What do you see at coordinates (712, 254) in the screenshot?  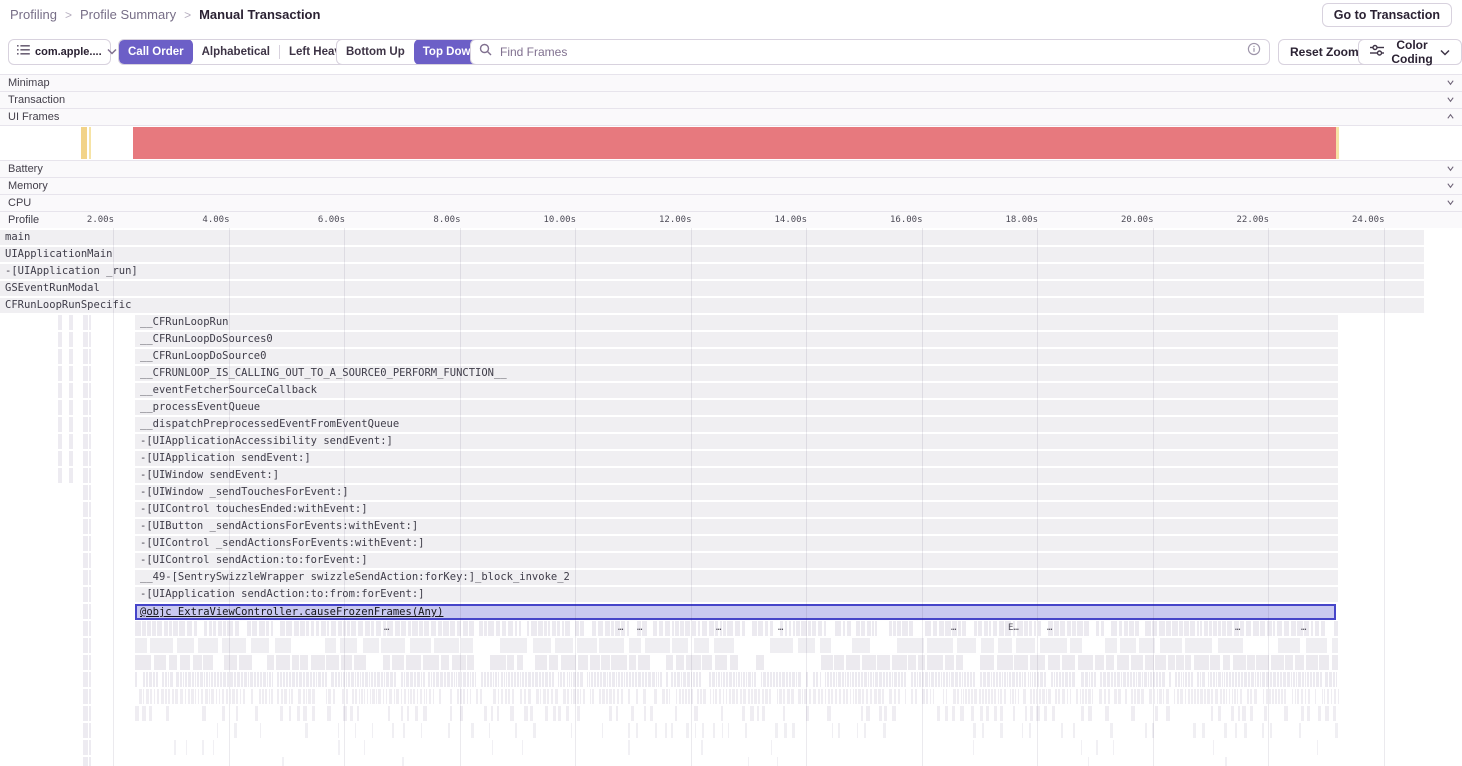 I see `flame-frame: UIApplicationMain` at bounding box center [712, 254].